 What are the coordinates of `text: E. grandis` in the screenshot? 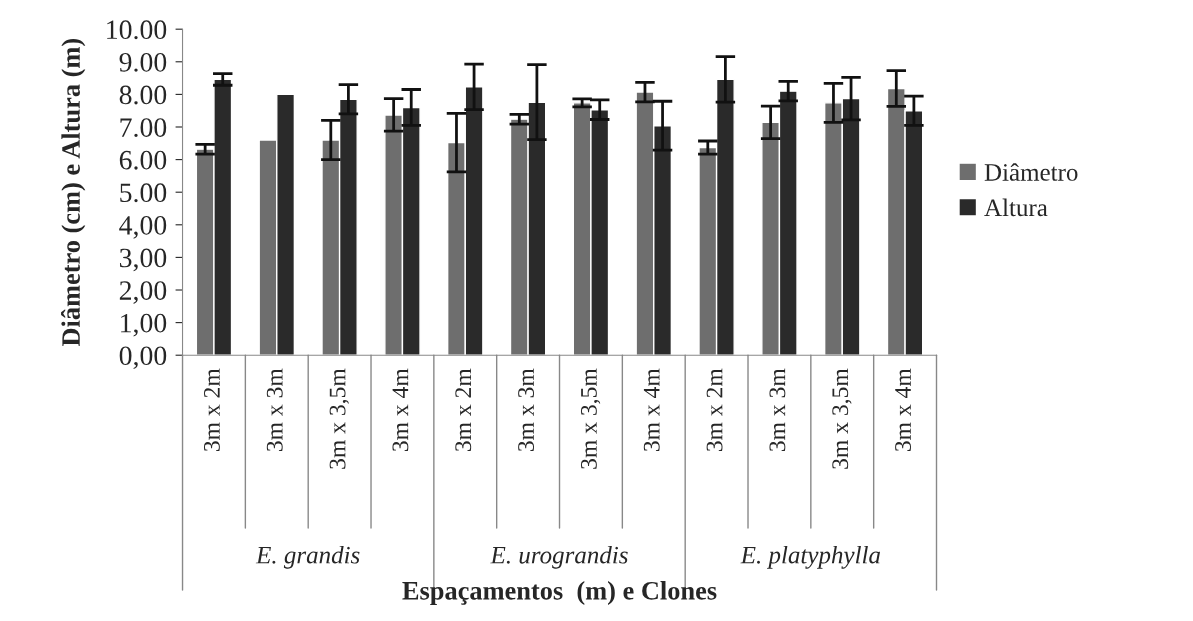 It's located at (307, 557).